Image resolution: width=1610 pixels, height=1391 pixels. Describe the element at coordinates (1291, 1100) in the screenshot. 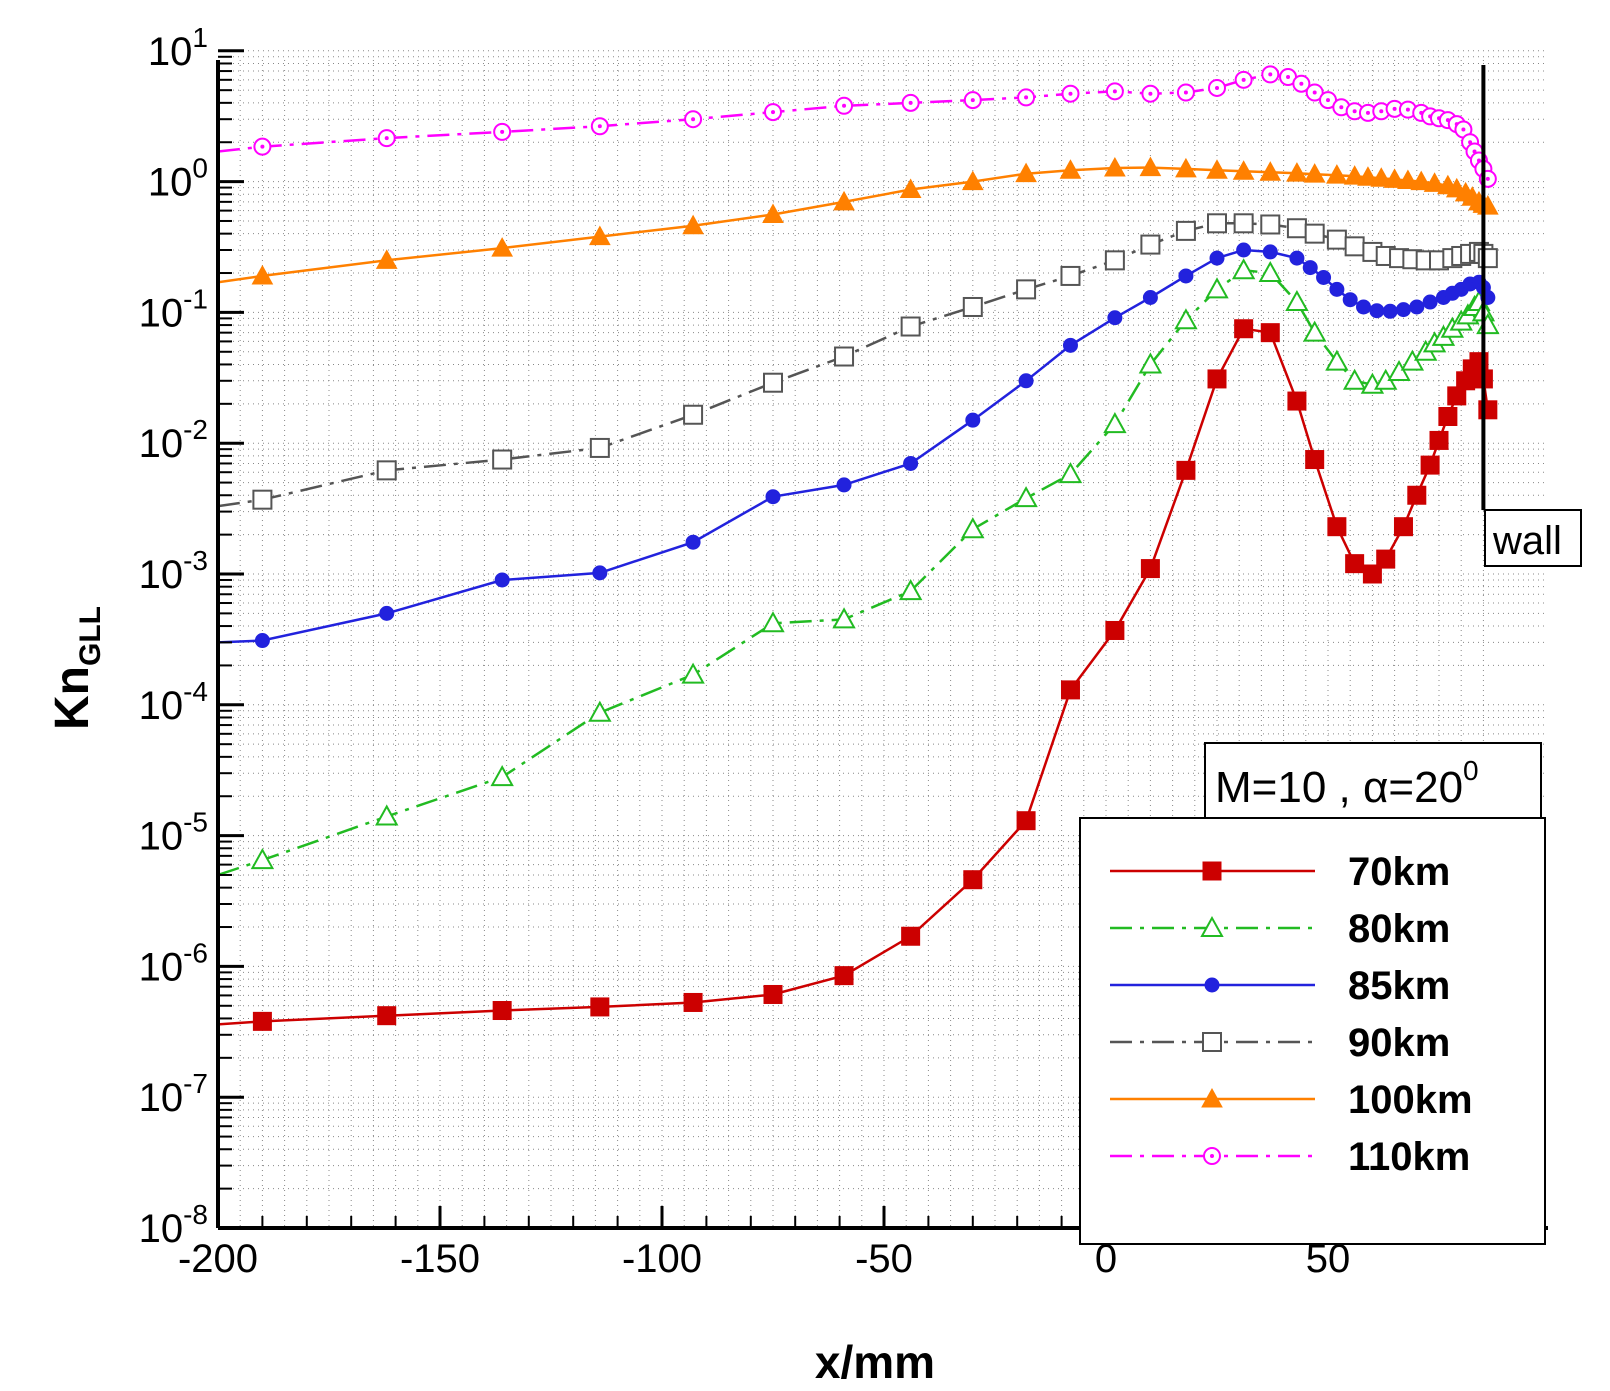

I see `legend-item-100km: 100km` at that location.